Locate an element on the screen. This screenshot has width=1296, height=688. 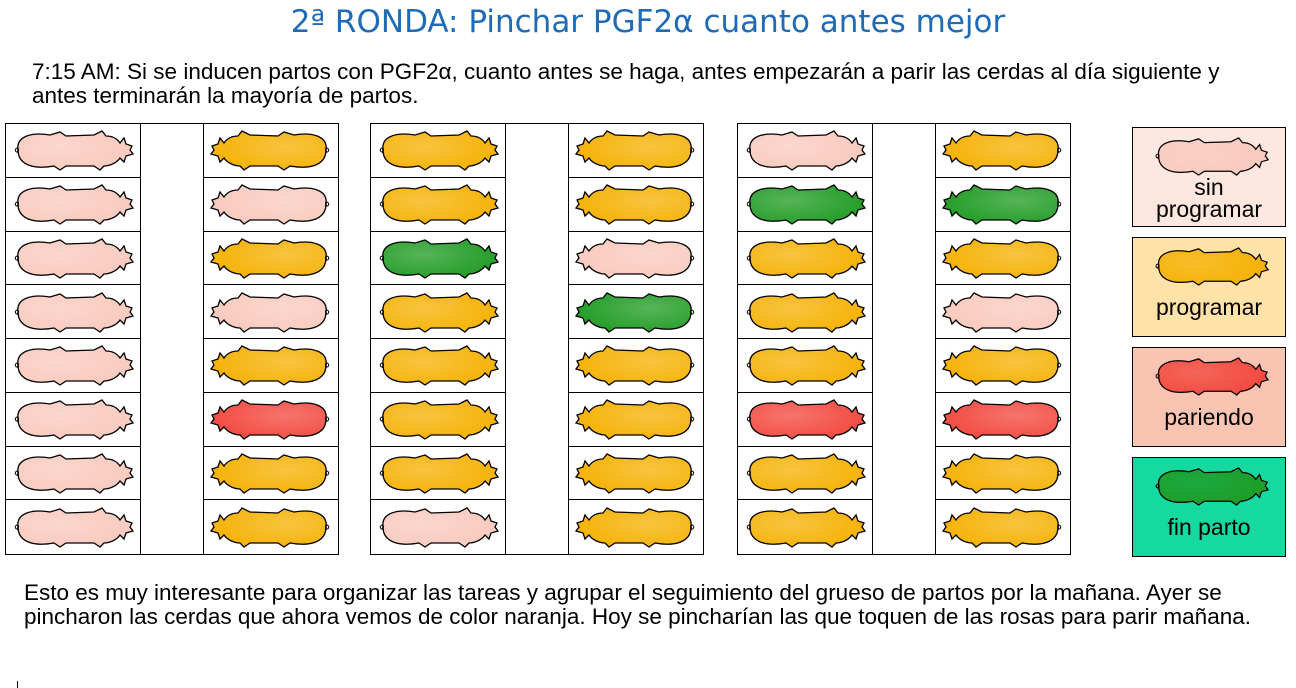
legend-label: fin parto is located at coordinates (1209, 527).